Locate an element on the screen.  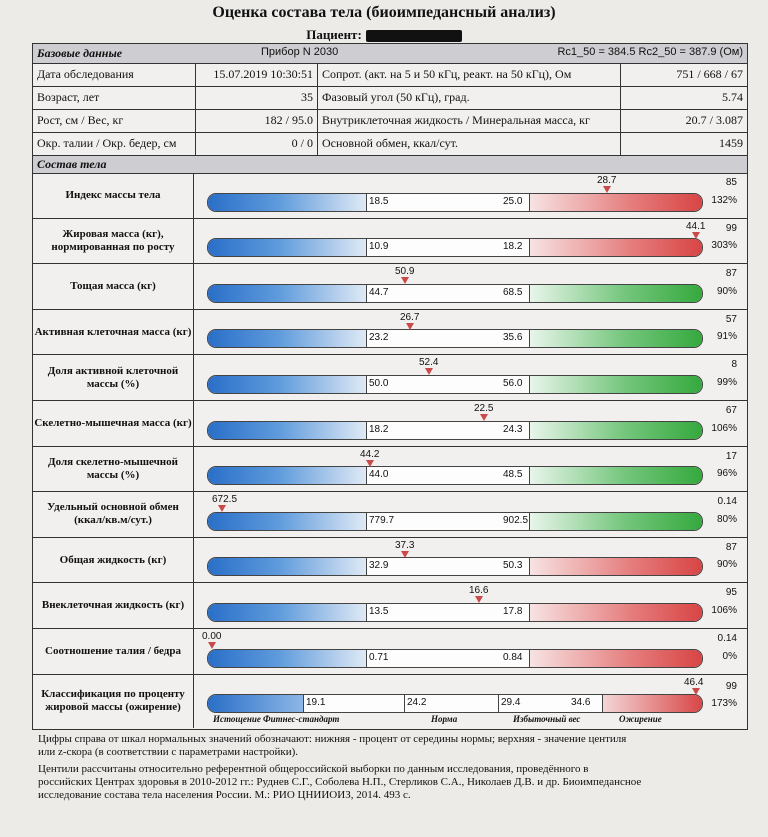
row-value: 751 / 668 / 67 is located at coordinates (709, 74).